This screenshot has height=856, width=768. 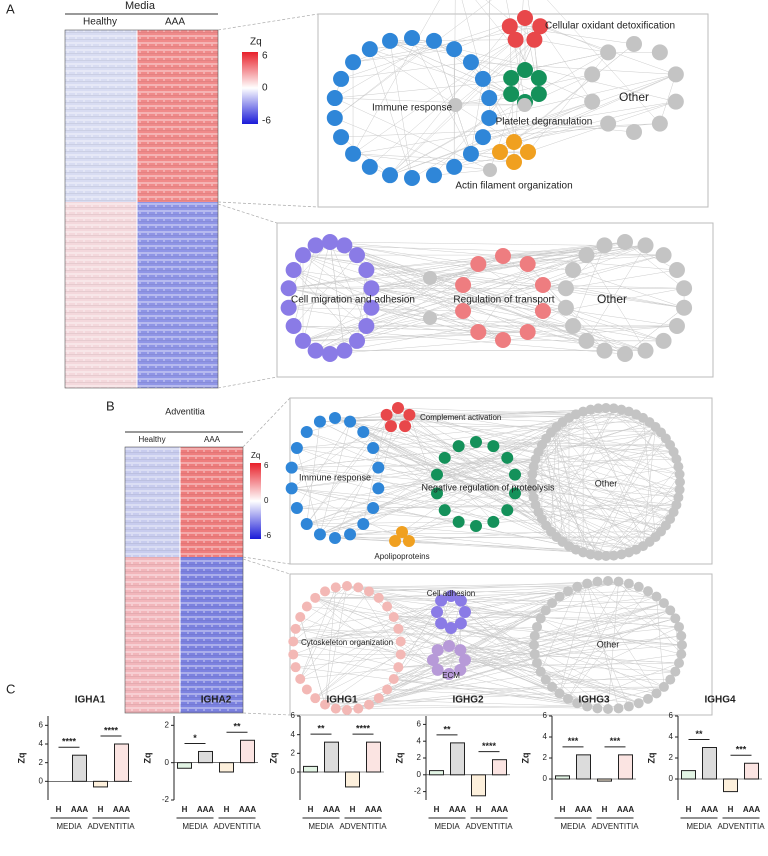 I want to click on y-tick-label: 0, so click(x=545, y=778).